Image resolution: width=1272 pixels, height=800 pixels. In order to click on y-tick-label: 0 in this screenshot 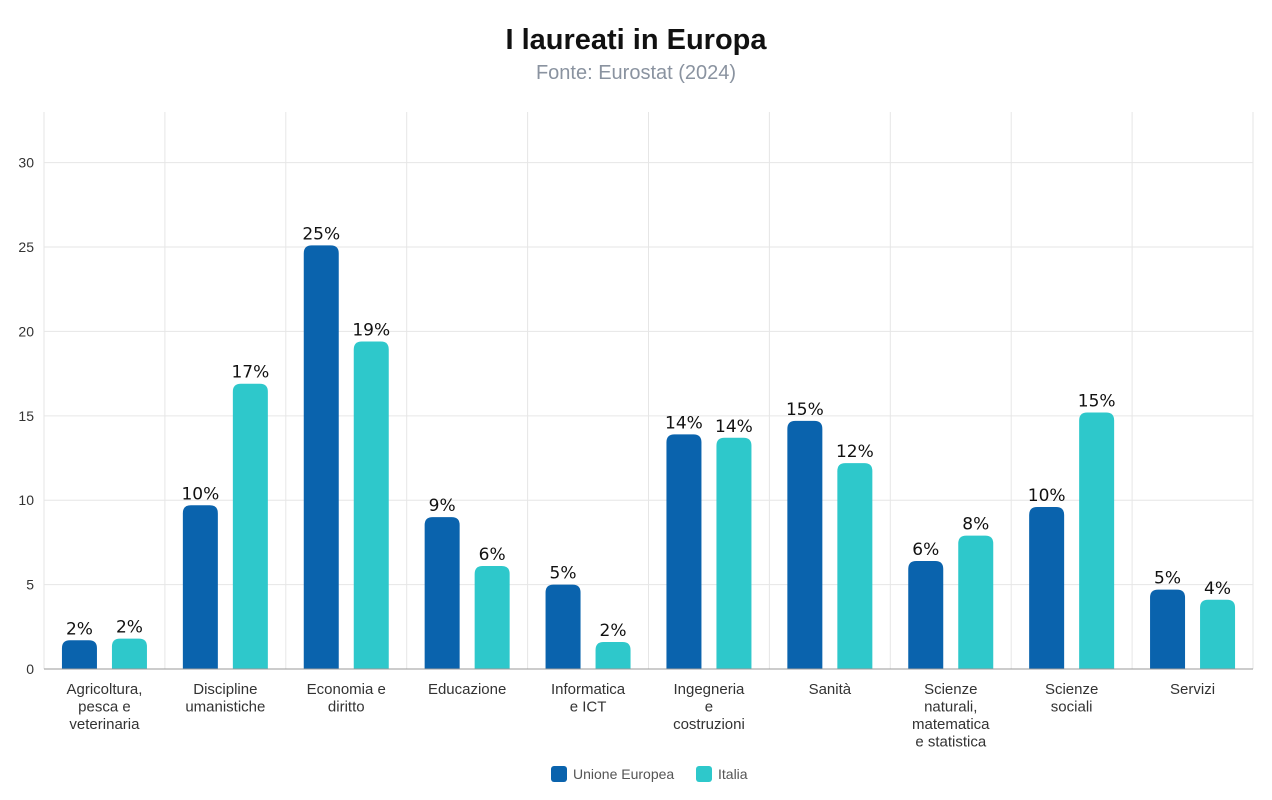, I will do `click(30, 669)`.